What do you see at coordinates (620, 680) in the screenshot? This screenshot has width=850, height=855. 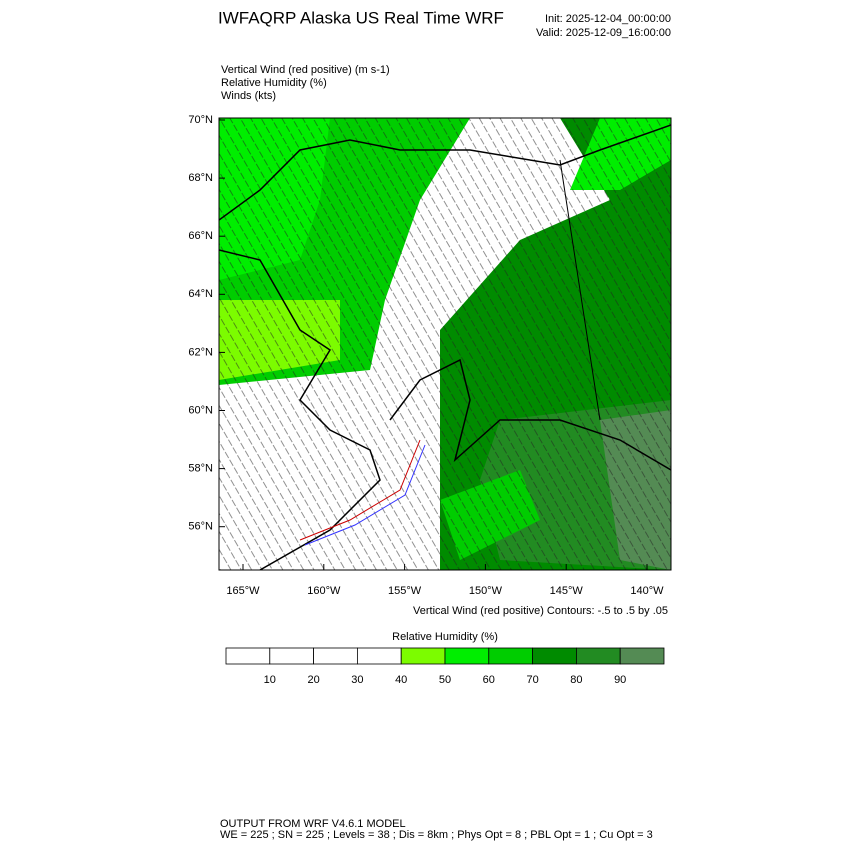 I see `colorbar-tick-label: 90` at bounding box center [620, 680].